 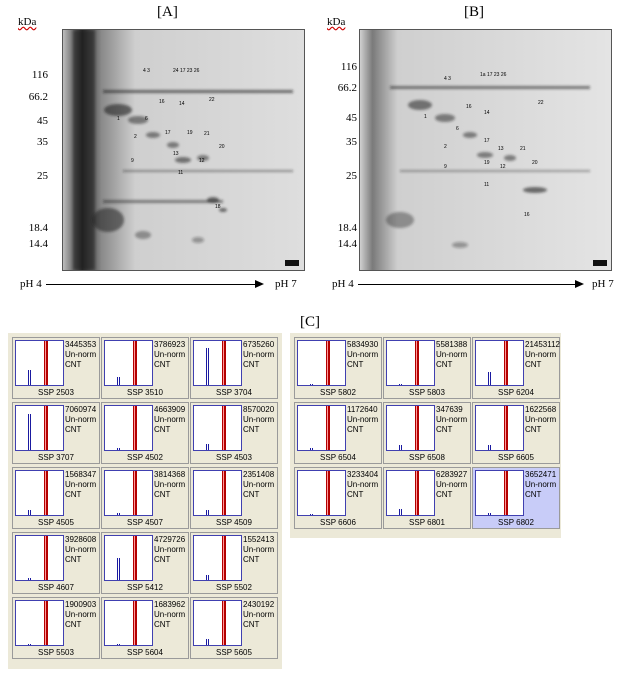 I want to click on mw-marker: 116, so click(x=348, y=67).